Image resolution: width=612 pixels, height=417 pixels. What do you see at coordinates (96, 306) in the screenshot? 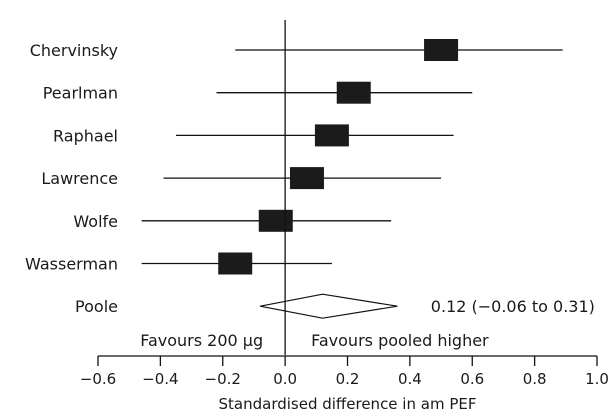
I see `pooled-label: Poole` at bounding box center [96, 306].